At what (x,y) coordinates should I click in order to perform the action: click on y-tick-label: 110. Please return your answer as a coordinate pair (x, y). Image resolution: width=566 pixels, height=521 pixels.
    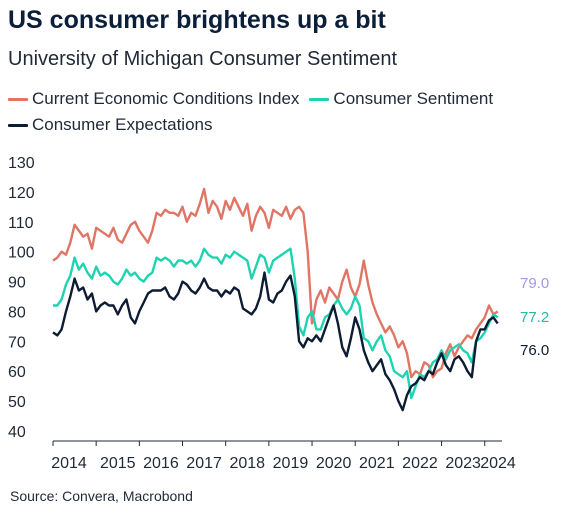
    Looking at the image, I should click on (21, 223).